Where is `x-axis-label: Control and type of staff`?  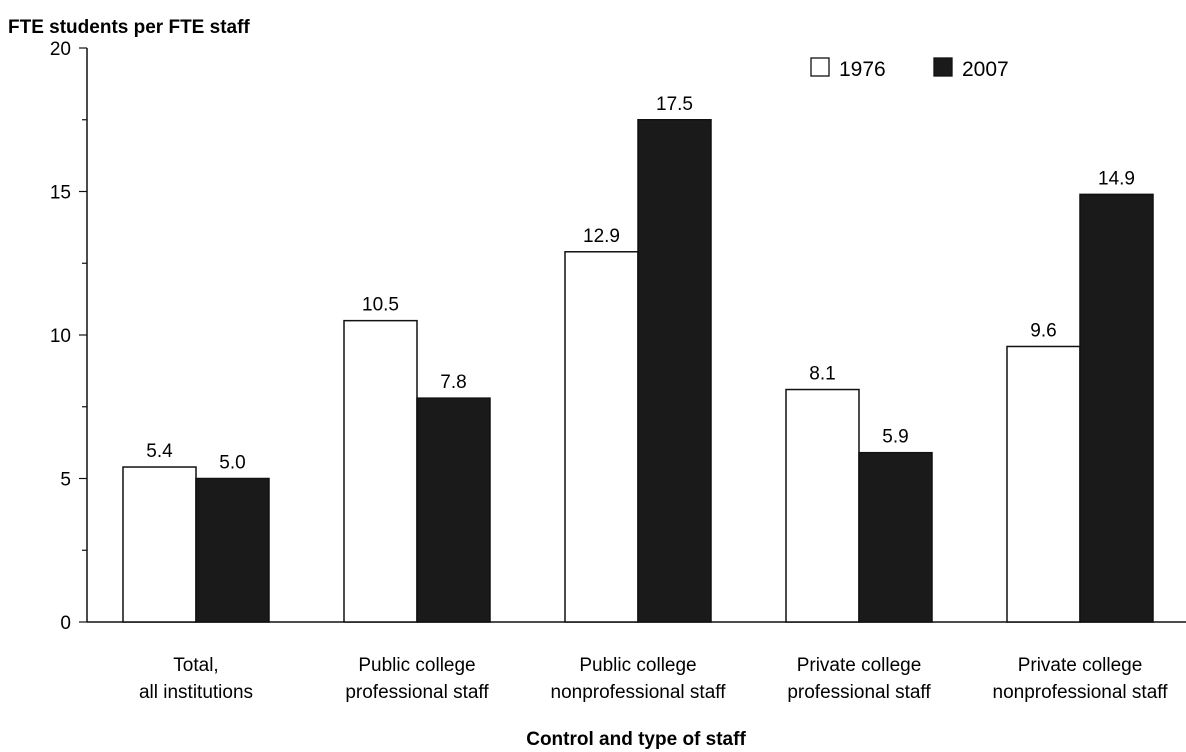
x-axis-label: Control and type of staff is located at coordinates (636, 739).